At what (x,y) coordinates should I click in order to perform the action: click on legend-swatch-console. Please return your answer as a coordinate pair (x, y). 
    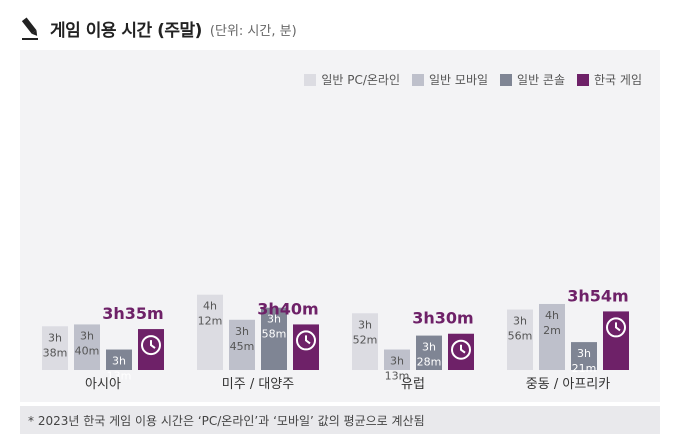
    Looking at the image, I should click on (506, 79).